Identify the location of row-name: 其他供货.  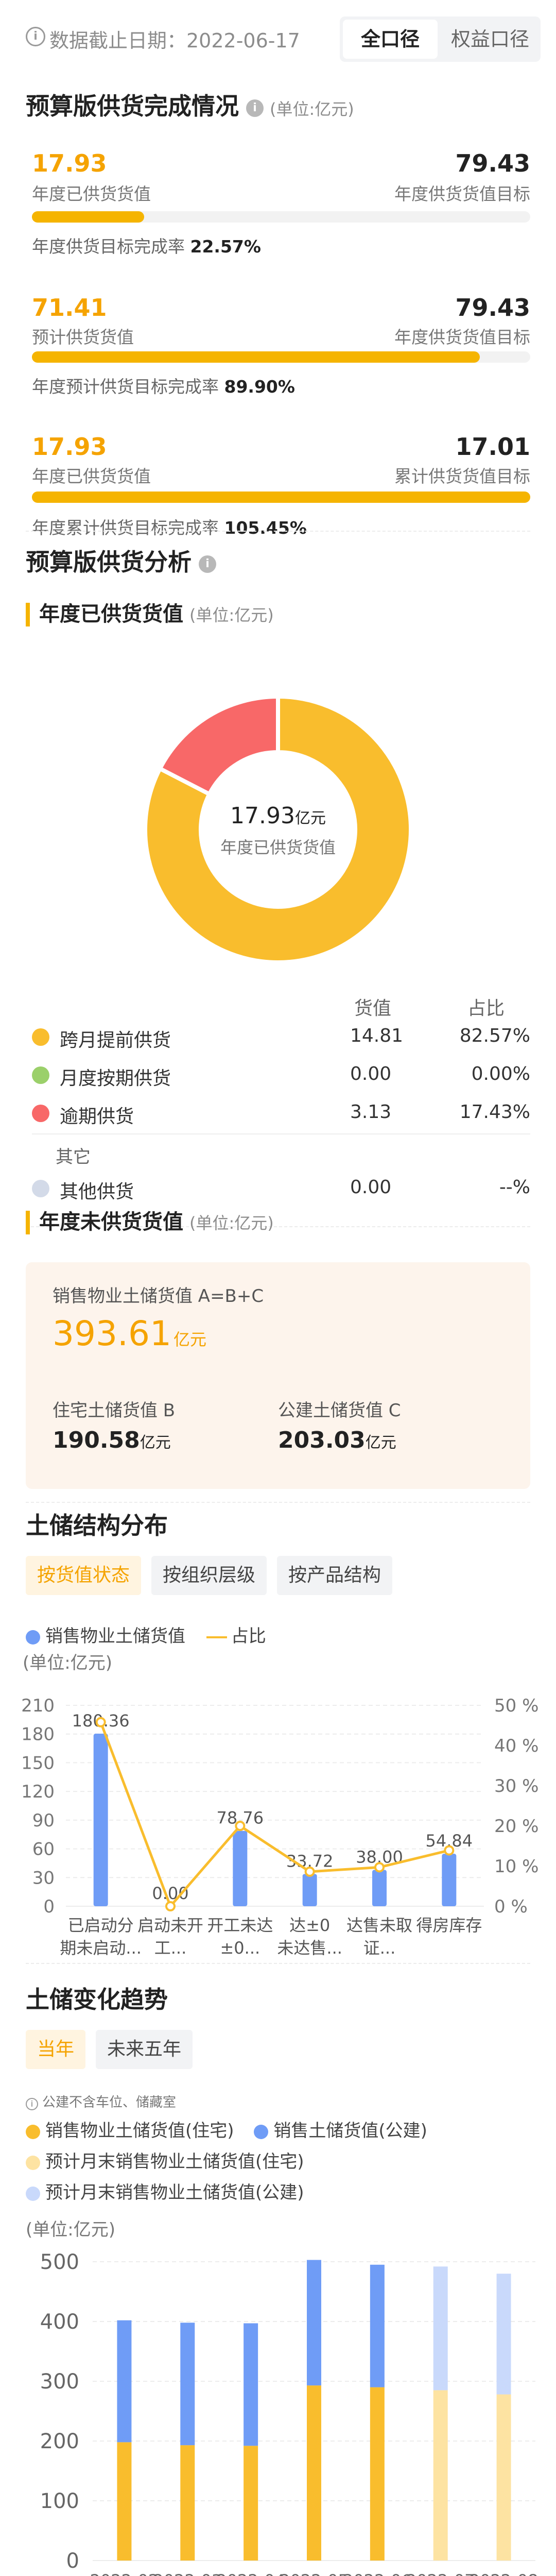
(97, 1191).